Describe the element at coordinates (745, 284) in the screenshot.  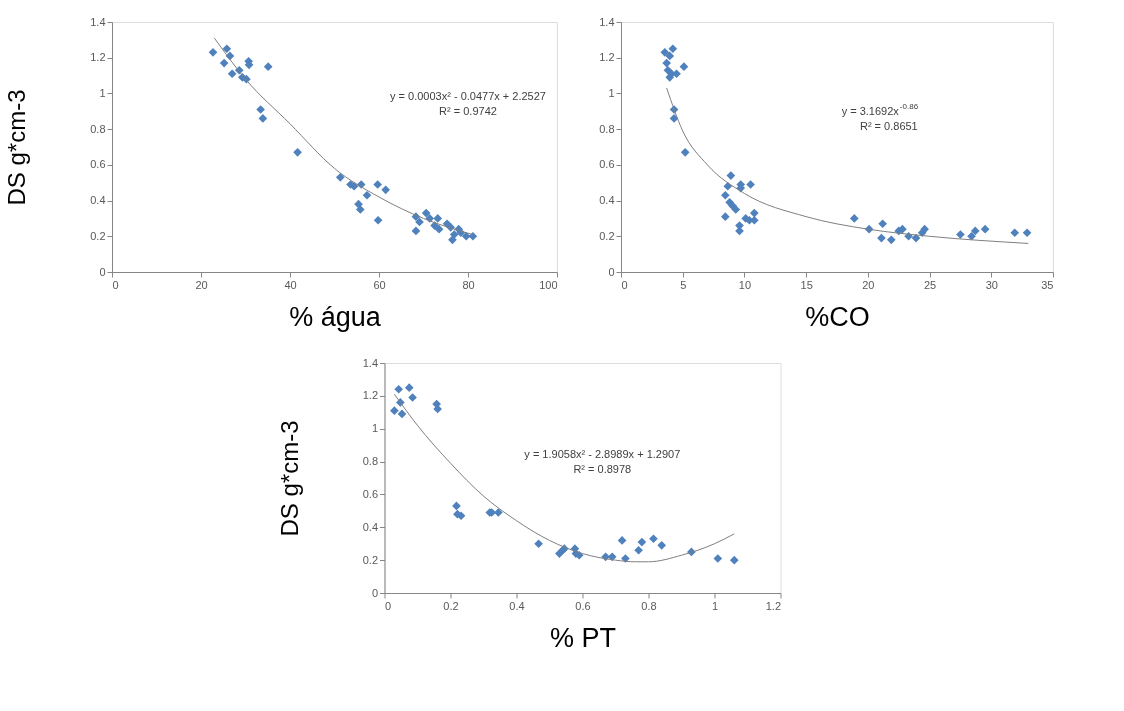
I see `x-tick-label: 10` at that location.